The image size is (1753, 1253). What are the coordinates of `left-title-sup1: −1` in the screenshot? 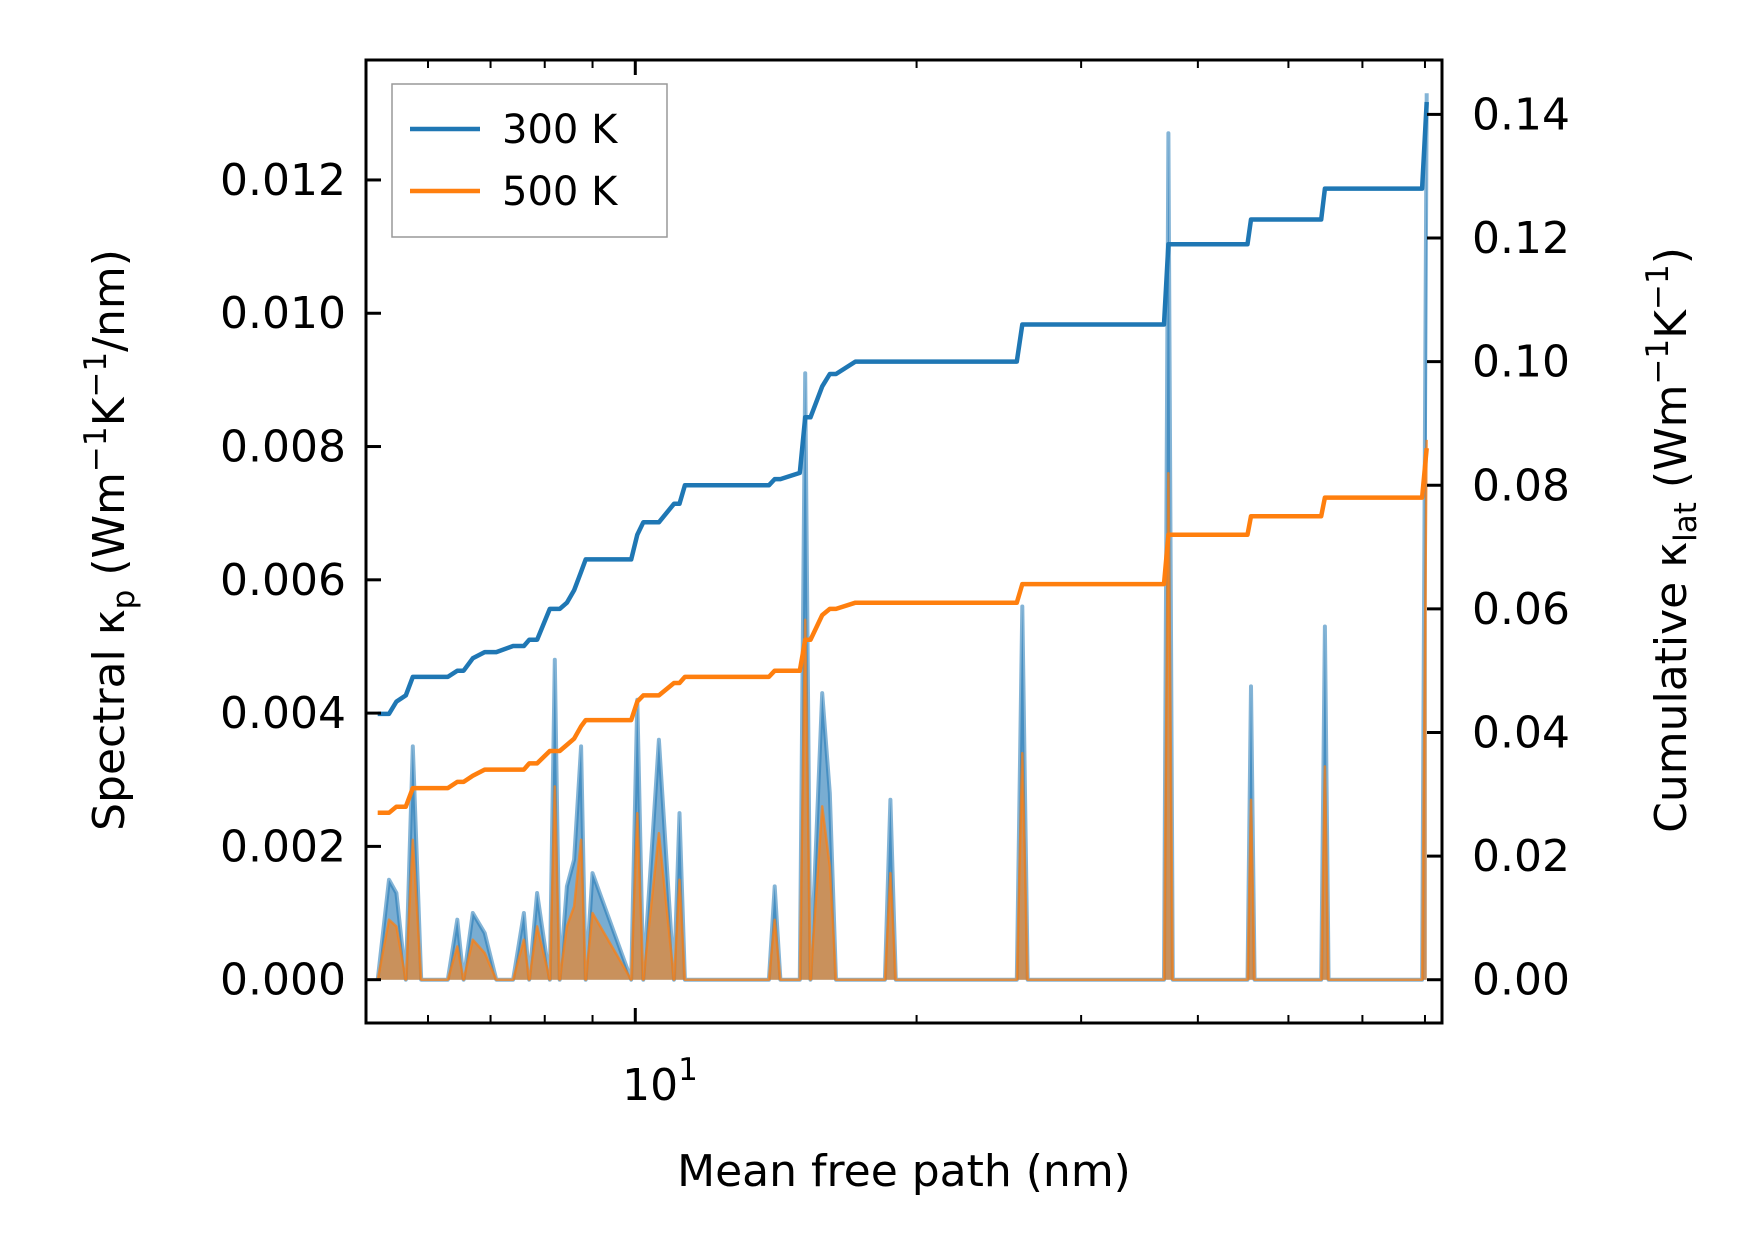 It's located at (96, 449).